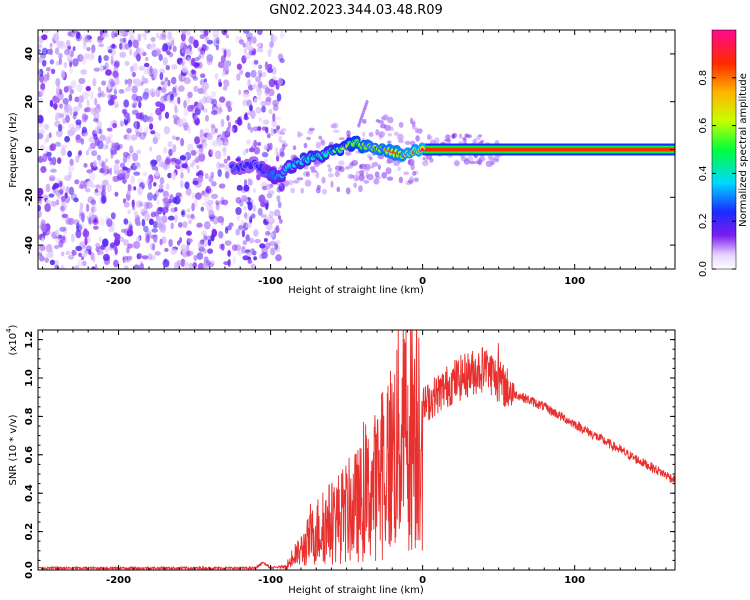 The height and width of the screenshot is (600, 750). What do you see at coordinates (574, 281) in the screenshot?
I see `spectrogram-x-tick-label: 100` at bounding box center [574, 281].